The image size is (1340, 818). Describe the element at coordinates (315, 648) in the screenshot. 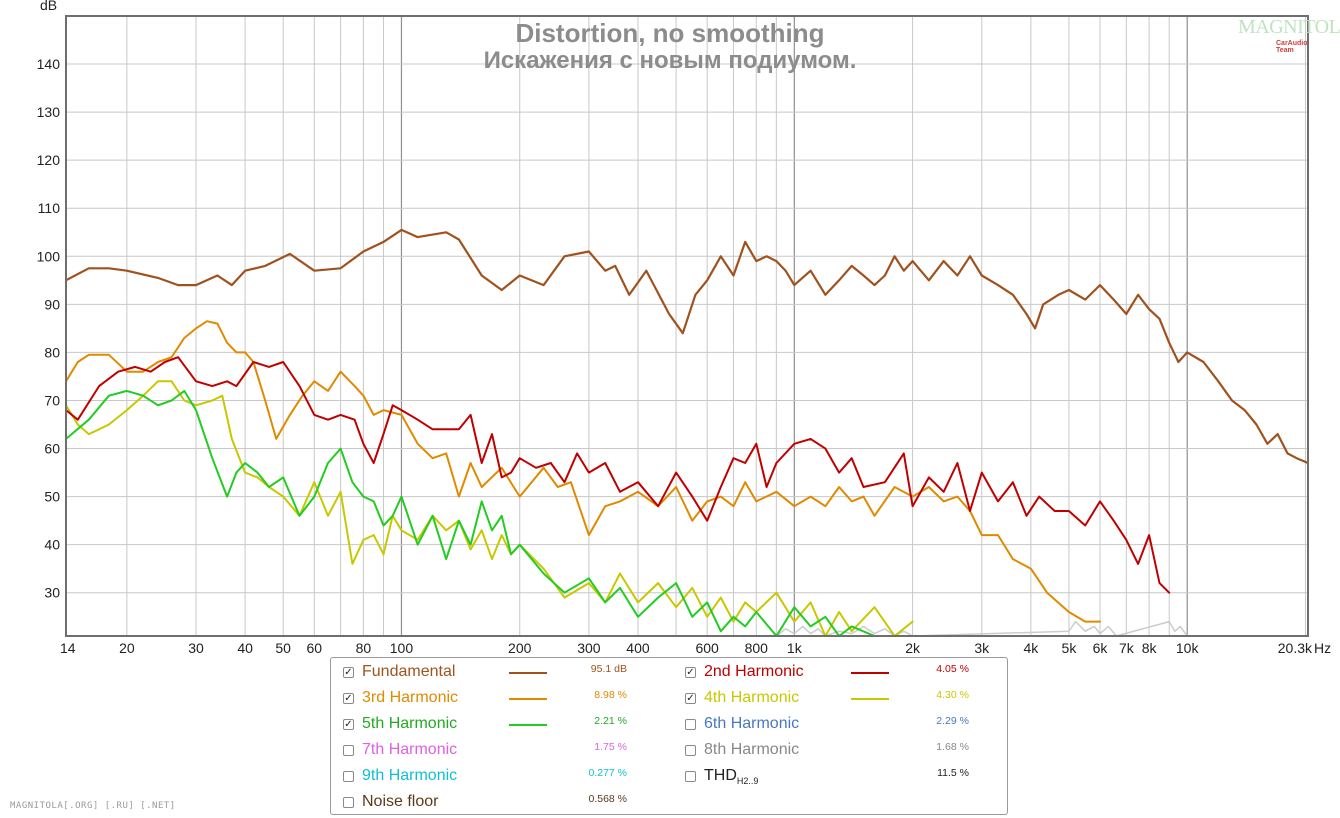

I see `x-tick-label: 60` at that location.